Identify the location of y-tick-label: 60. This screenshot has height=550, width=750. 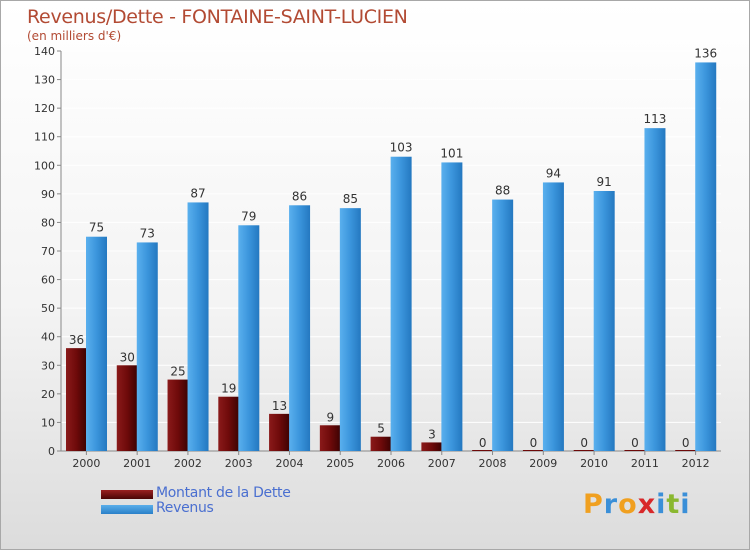
(48, 280).